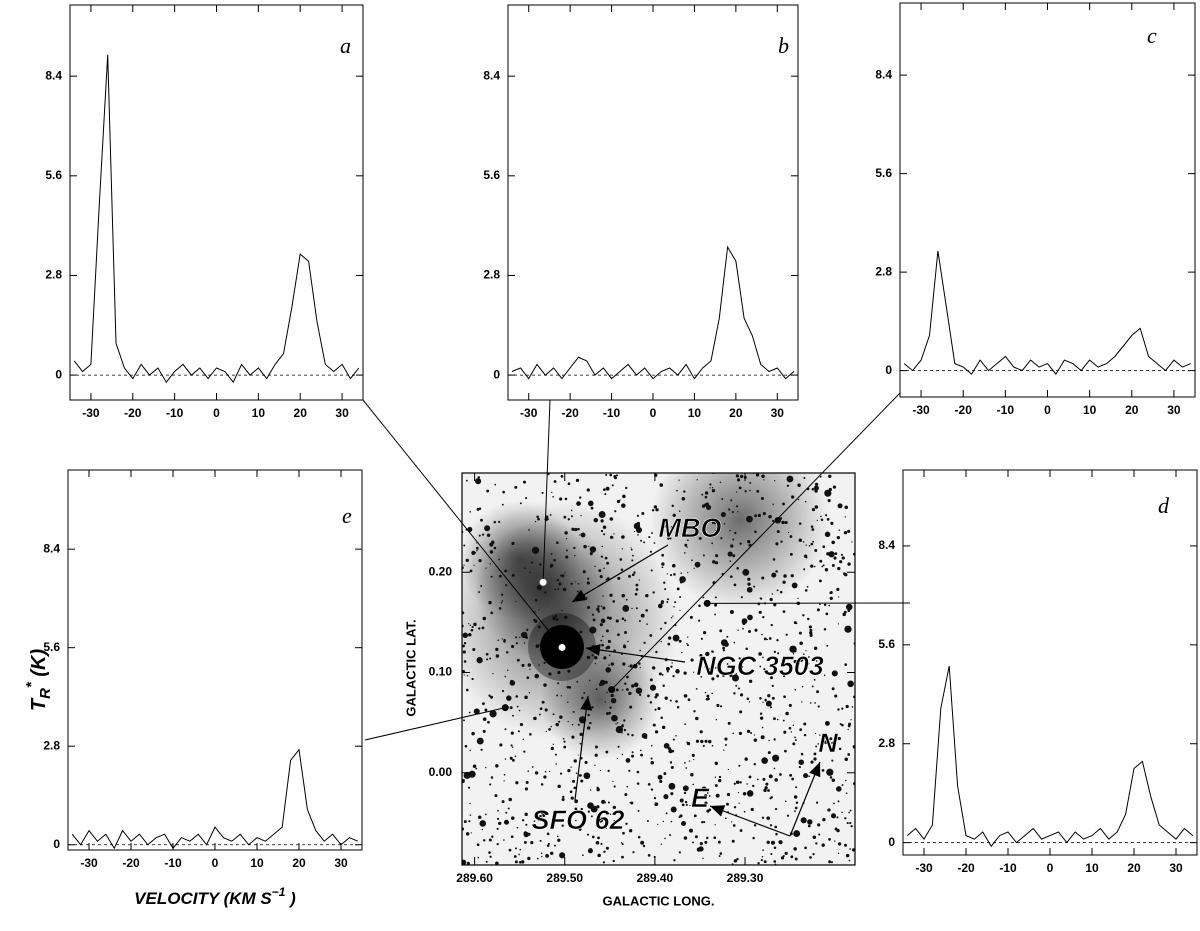 This screenshot has height=931, width=1200. What do you see at coordinates (520, 560) in the screenshot?
I see `nebula` at bounding box center [520, 560].